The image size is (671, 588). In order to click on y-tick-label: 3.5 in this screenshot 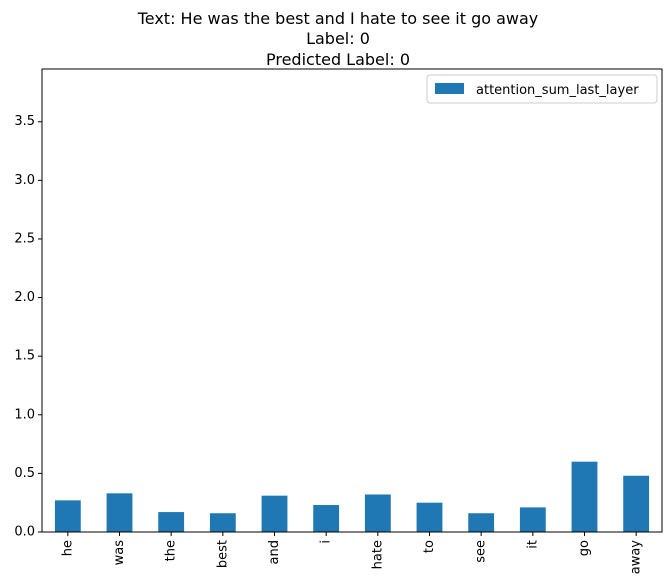, I will do `click(24, 121)`.